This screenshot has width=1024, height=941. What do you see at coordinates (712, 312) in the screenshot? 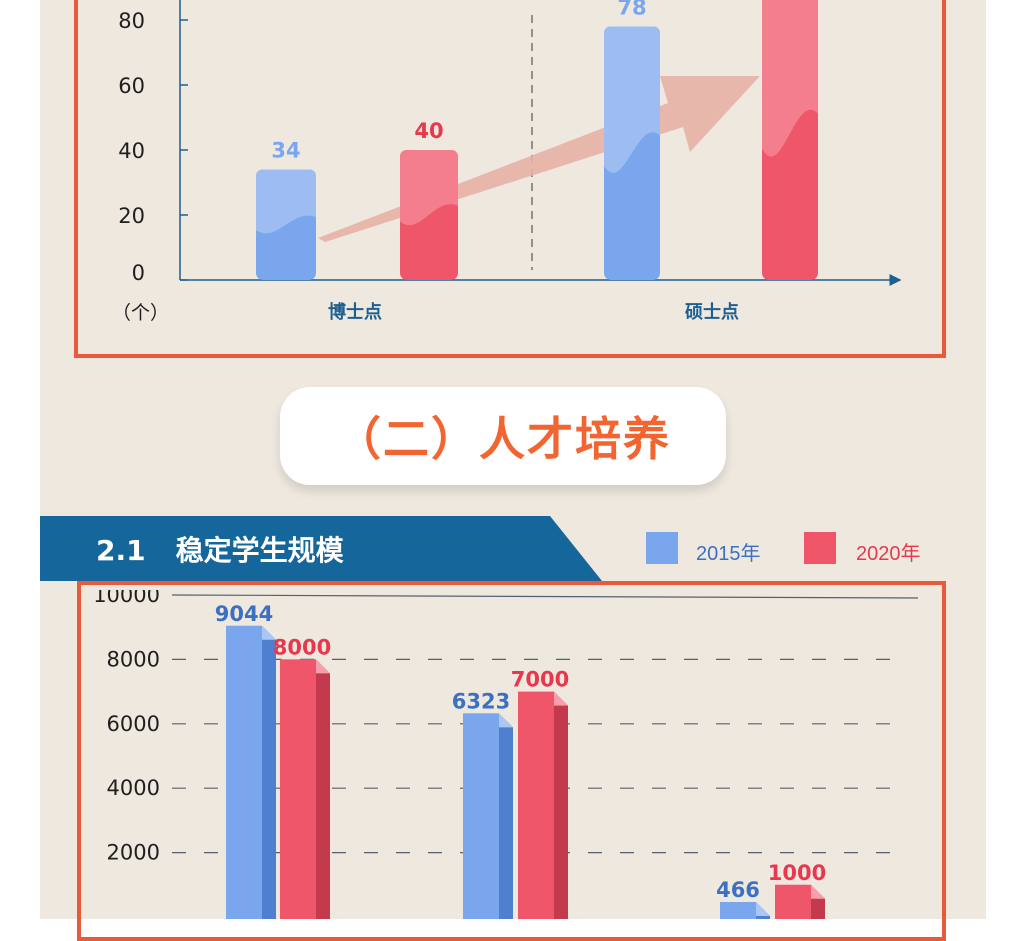
I see `chart1-category-label: 硕士点` at bounding box center [712, 312].